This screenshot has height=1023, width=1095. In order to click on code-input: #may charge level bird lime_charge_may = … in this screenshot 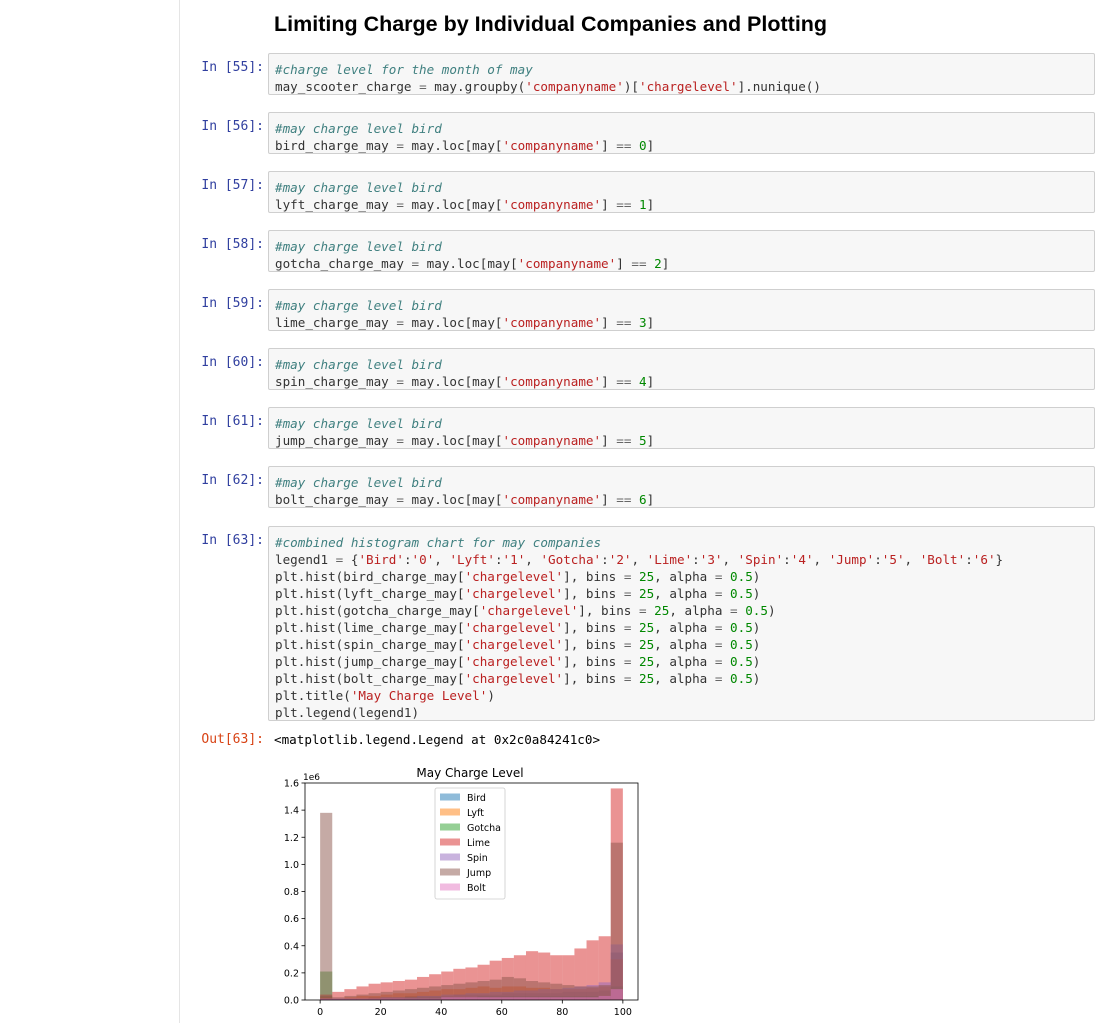, I will do `click(681, 310)`.